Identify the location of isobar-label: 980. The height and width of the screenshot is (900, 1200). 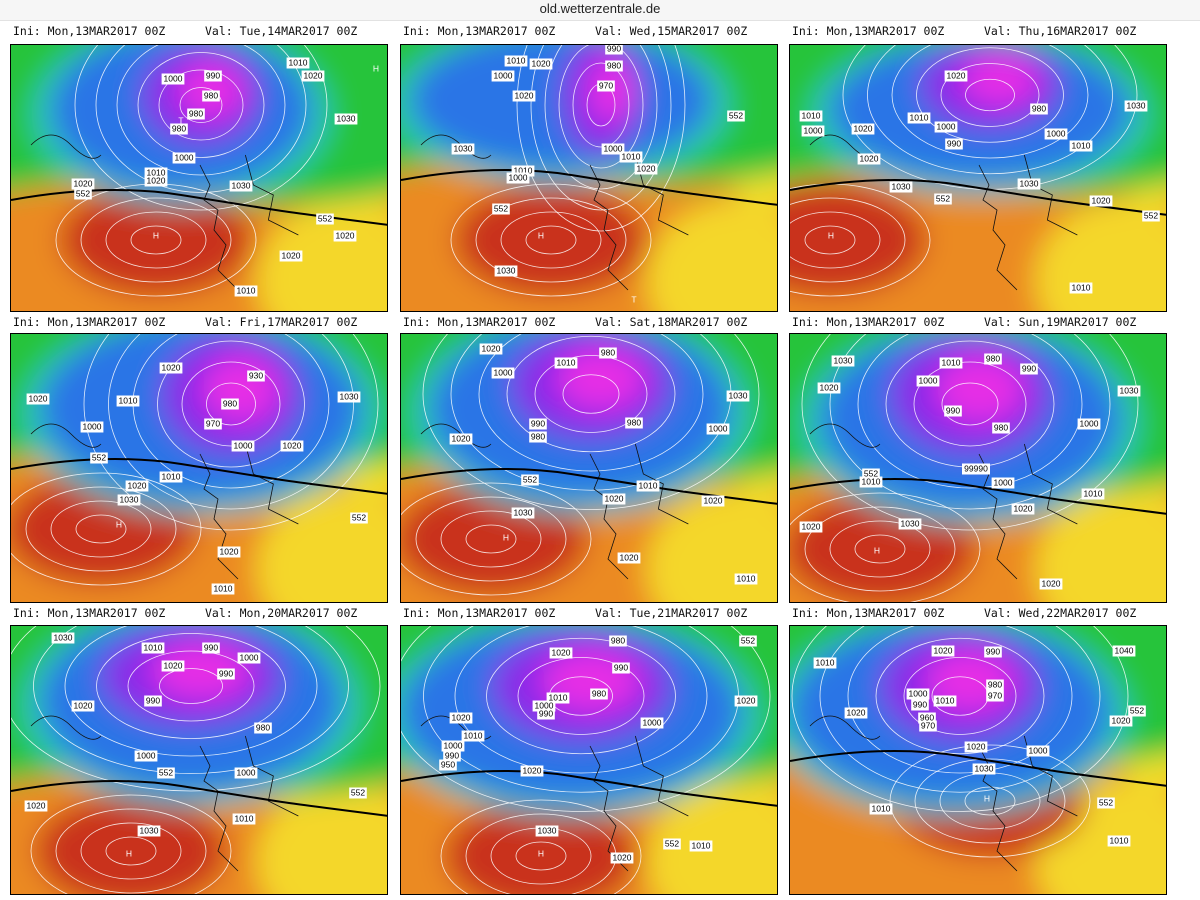
(618, 640).